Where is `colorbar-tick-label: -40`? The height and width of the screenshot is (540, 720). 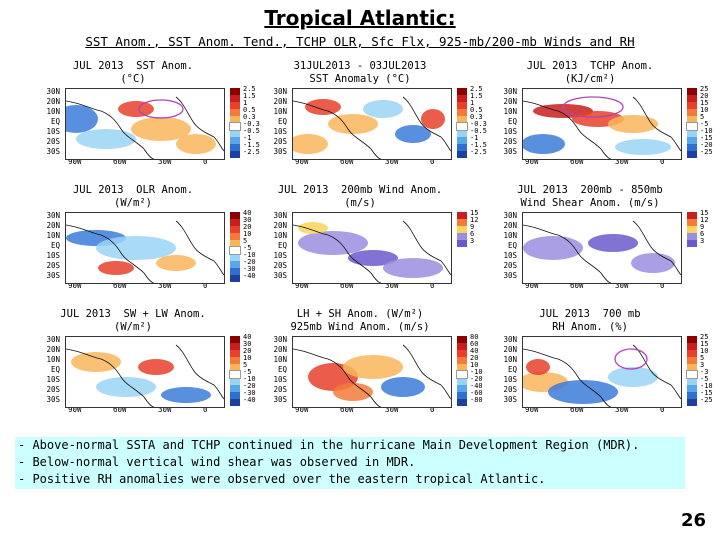 colorbar-tick-label: -40 is located at coordinates (249, 400).